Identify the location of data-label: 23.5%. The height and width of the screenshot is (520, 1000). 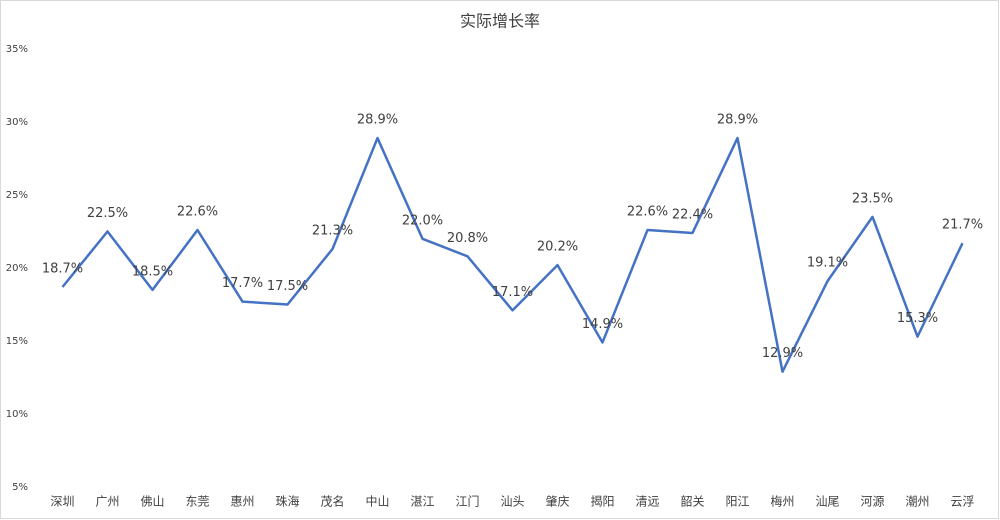
(872, 198).